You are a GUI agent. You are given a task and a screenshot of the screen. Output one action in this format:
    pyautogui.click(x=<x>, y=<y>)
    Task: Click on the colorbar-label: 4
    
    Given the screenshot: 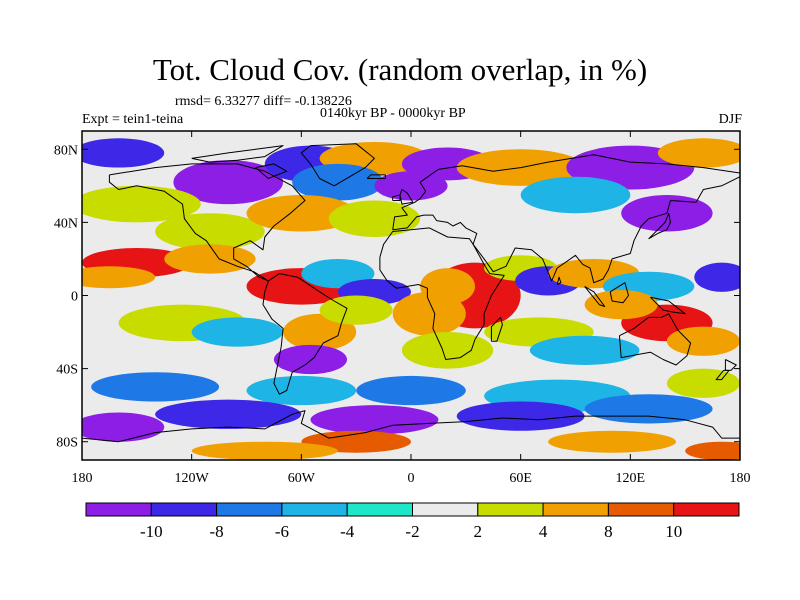 What is the action you would take?
    pyautogui.click(x=543, y=531)
    